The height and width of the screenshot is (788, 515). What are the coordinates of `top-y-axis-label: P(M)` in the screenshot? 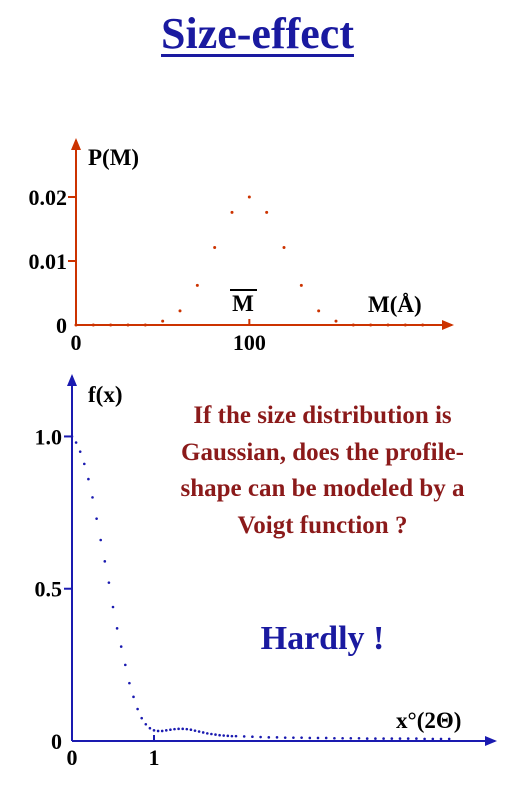 It's located at (113, 157).